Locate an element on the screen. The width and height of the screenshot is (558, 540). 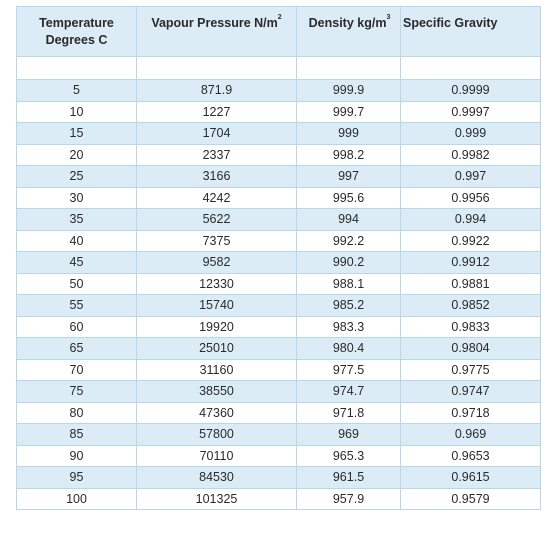
cell-density: 992.2 is located at coordinates (348, 240).